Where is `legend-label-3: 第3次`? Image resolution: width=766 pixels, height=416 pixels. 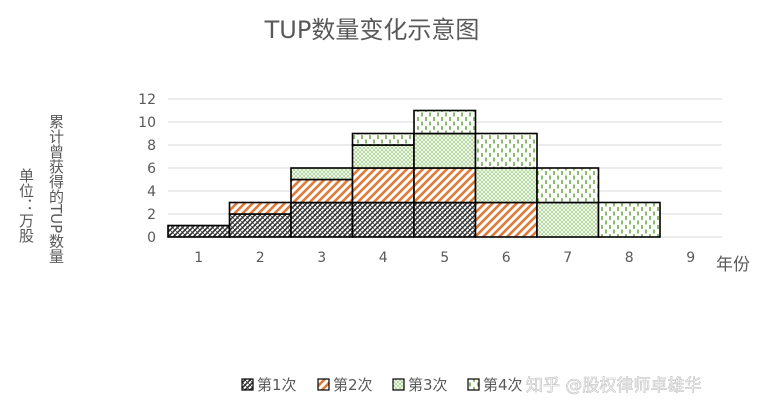
legend-label-3: 第3次 is located at coordinates (428, 385).